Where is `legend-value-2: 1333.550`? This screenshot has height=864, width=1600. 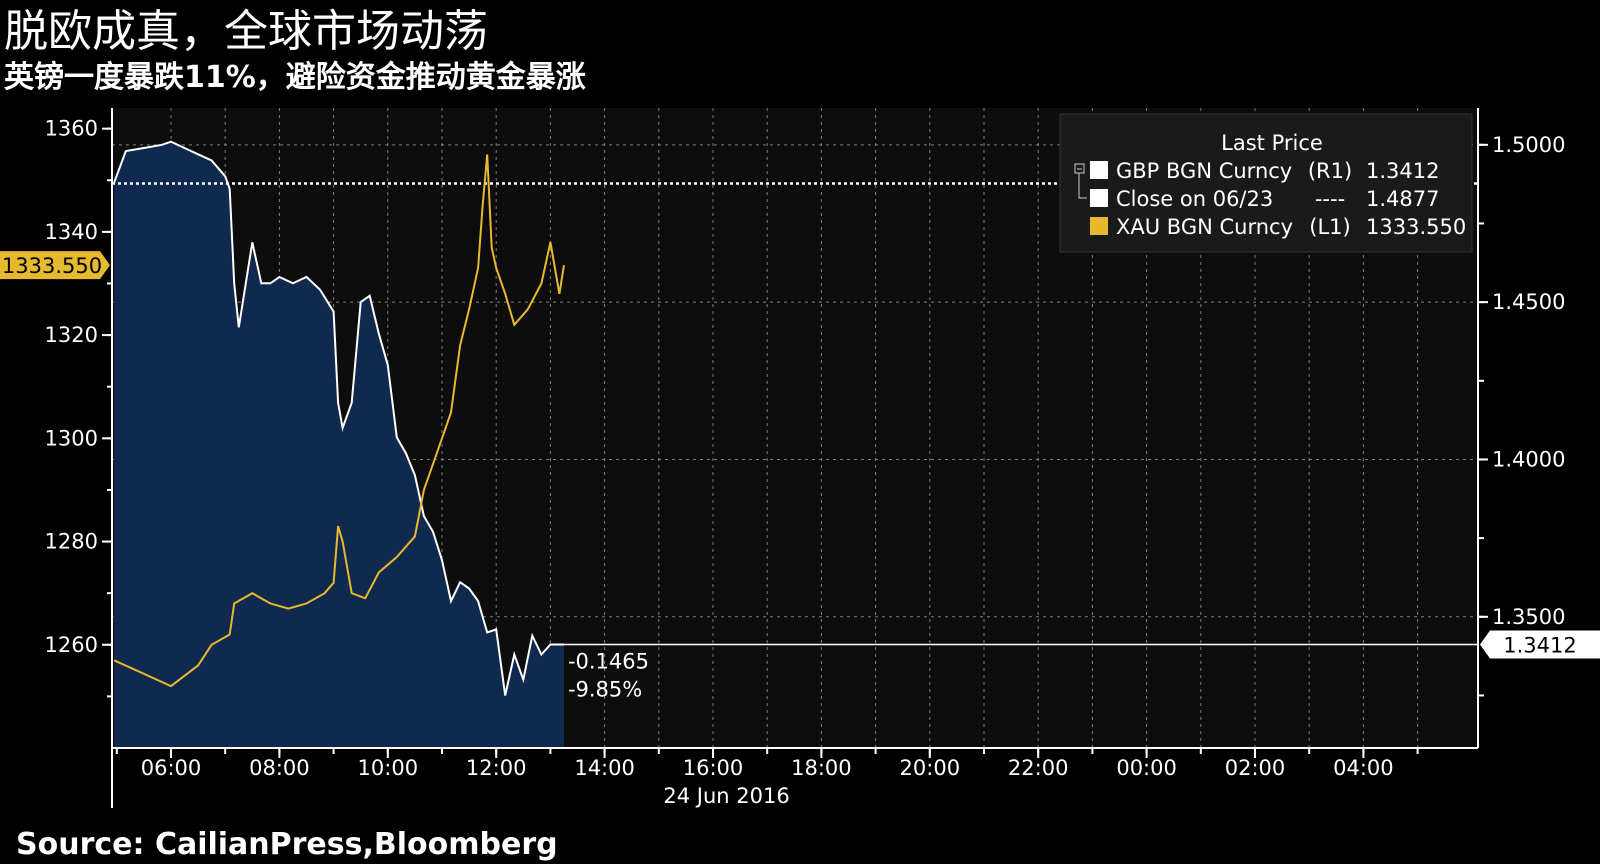 legend-value-2: 1333.550 is located at coordinates (1416, 227).